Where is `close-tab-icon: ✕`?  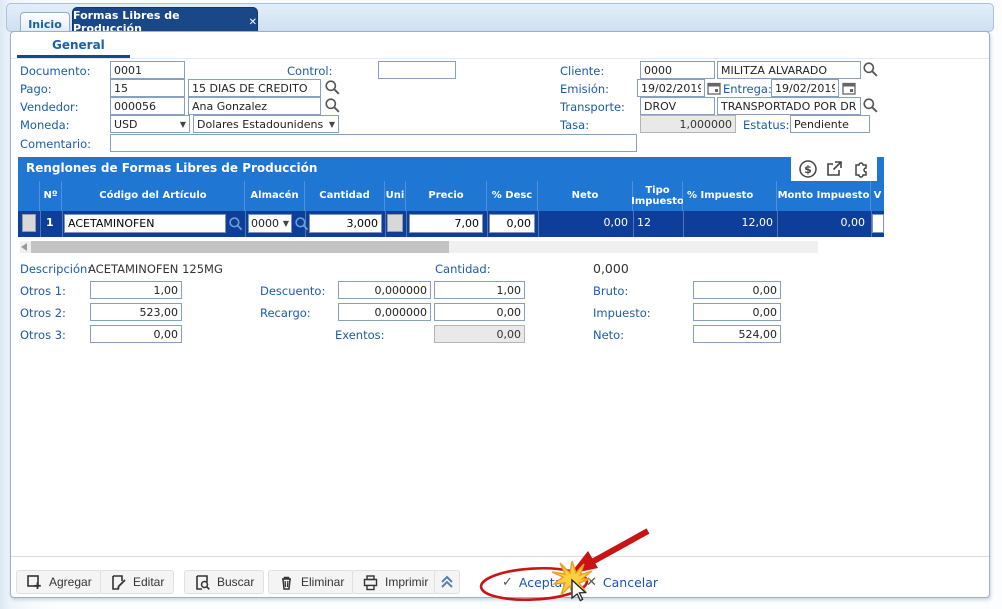 close-tab-icon: ✕ is located at coordinates (252, 22).